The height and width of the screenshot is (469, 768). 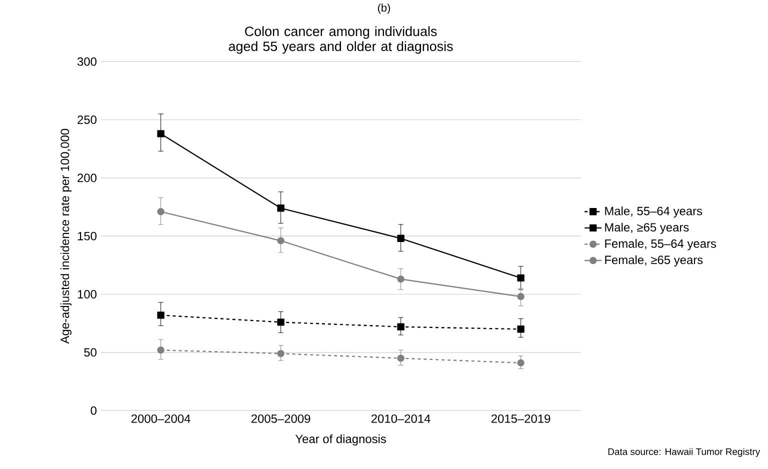 I want to click on y-tick-label: 100, so click(x=87, y=294).